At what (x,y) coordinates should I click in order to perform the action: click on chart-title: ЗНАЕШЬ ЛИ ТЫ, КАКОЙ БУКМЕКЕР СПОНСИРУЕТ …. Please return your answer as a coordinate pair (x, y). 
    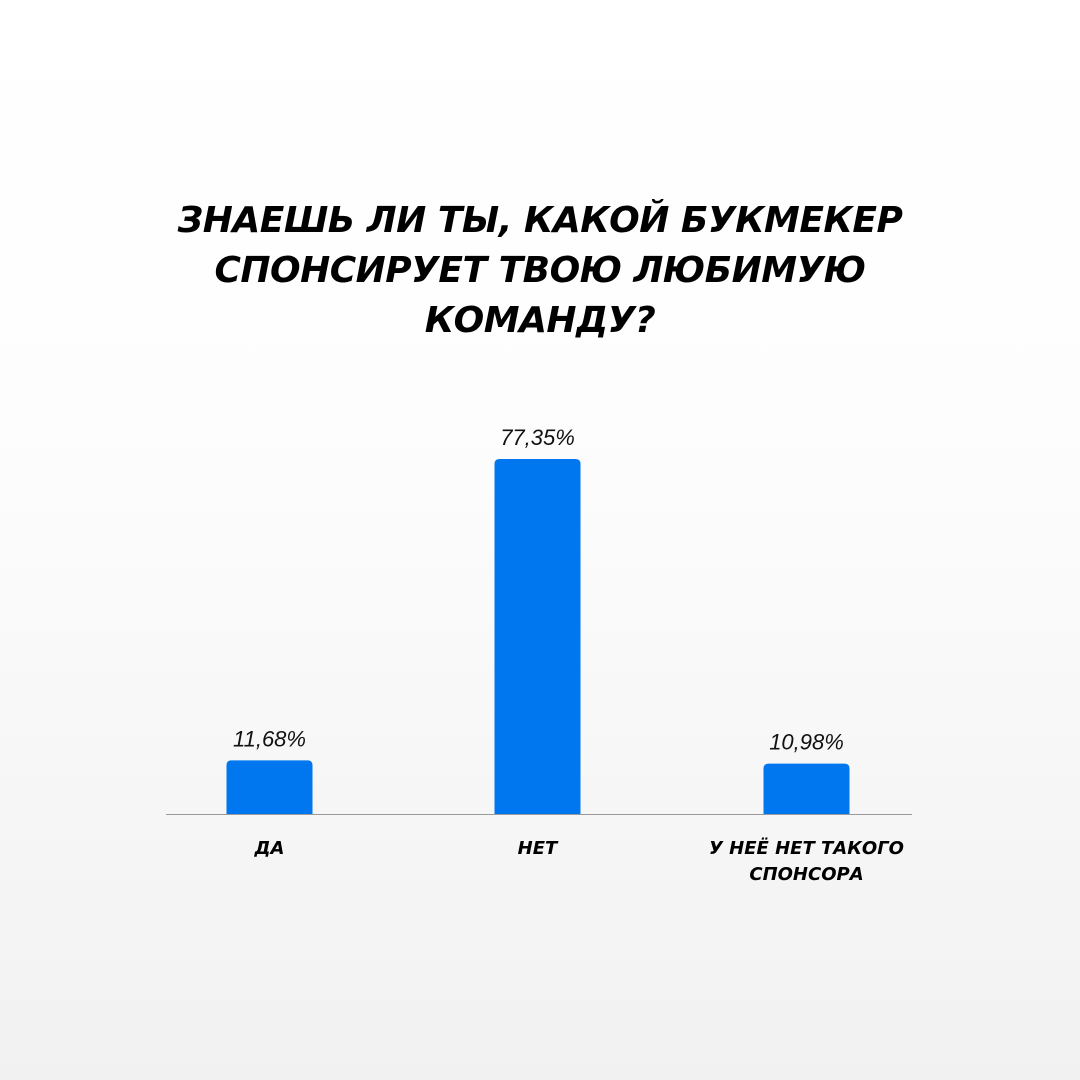
    Looking at the image, I should click on (540, 271).